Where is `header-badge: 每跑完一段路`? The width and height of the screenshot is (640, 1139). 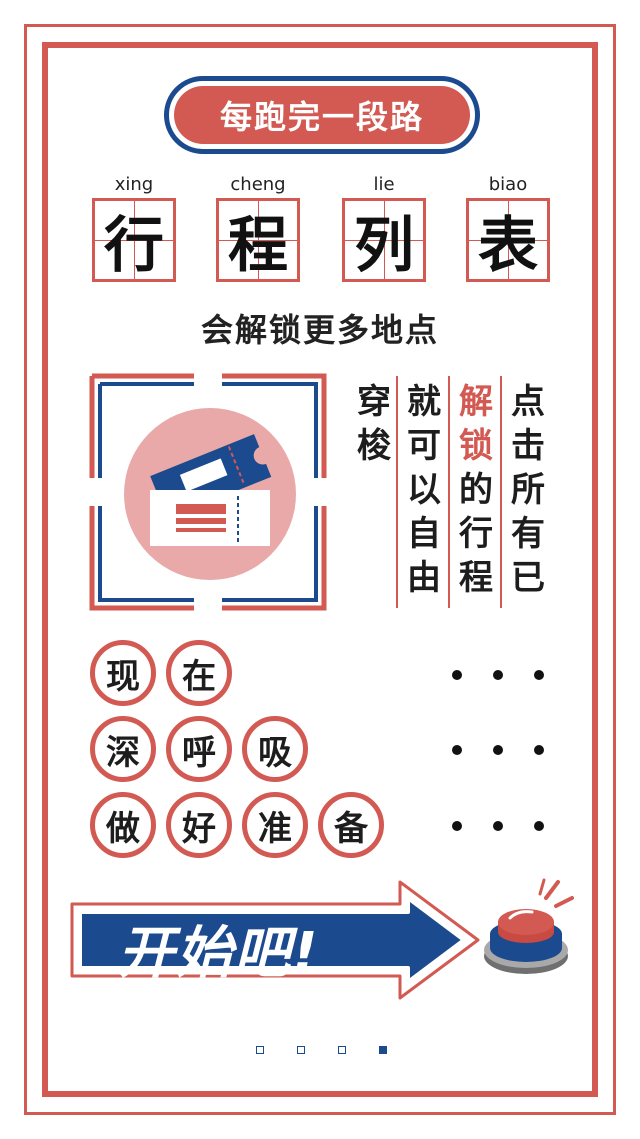
header-badge: 每跑完一段路 is located at coordinates (322, 115).